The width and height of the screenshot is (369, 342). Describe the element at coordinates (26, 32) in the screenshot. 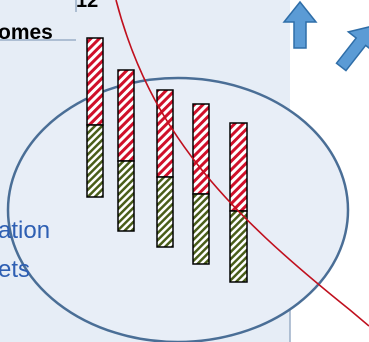

I see `heading-partial-text: omes` at that location.